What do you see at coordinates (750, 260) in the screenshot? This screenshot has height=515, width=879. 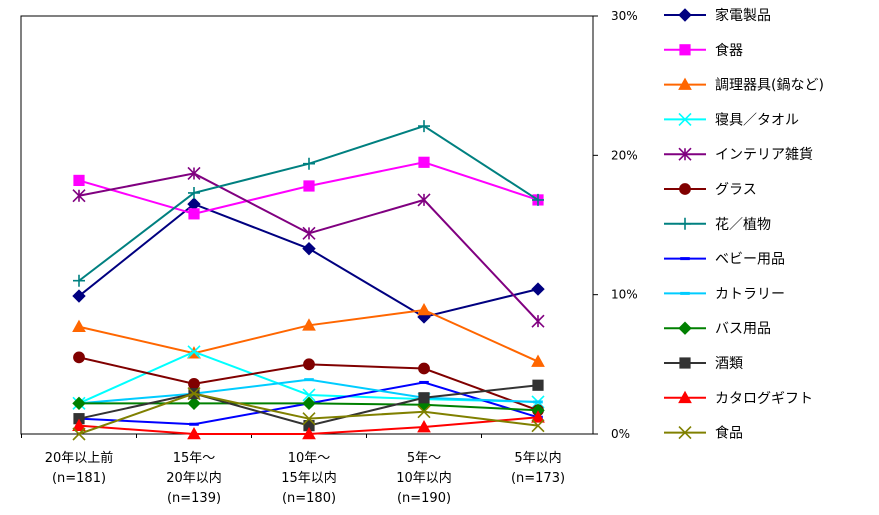 I see `legend-label: ベビー用品` at bounding box center [750, 260].